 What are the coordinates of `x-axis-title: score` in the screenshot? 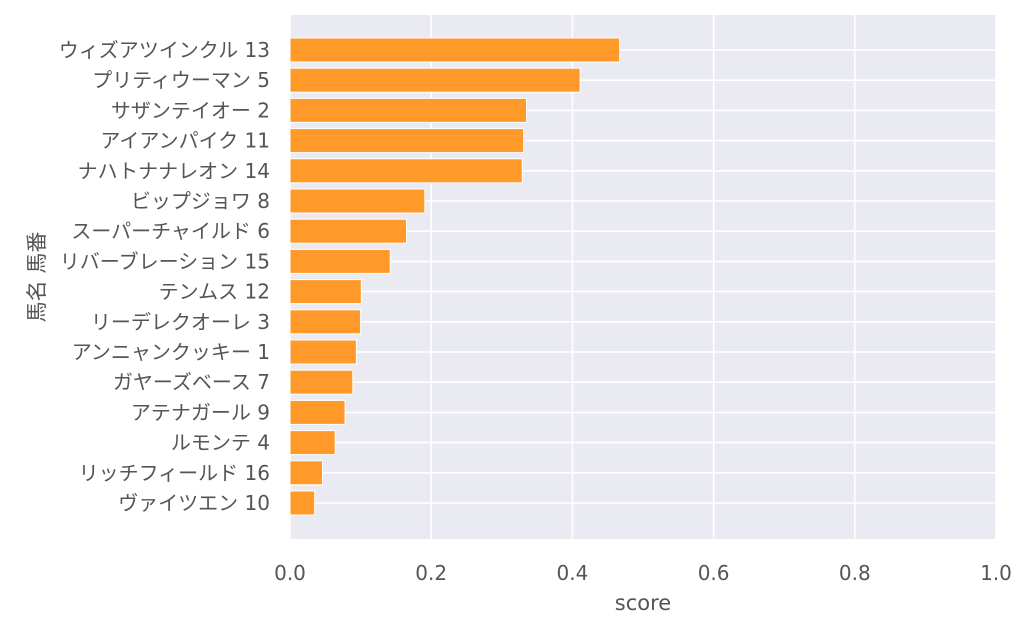 It's located at (643, 603).